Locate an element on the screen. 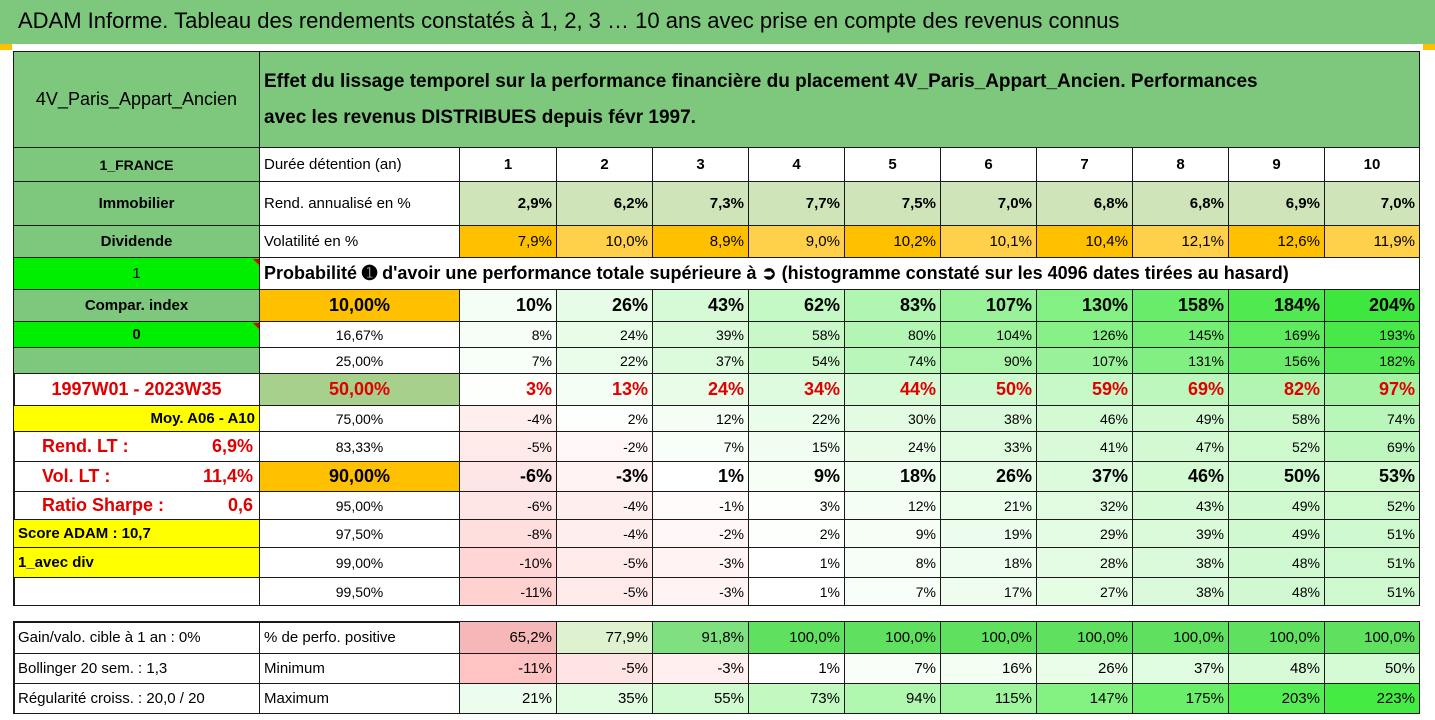 The height and width of the screenshot is (720, 1435). quantile-value: 13% is located at coordinates (605, 390).